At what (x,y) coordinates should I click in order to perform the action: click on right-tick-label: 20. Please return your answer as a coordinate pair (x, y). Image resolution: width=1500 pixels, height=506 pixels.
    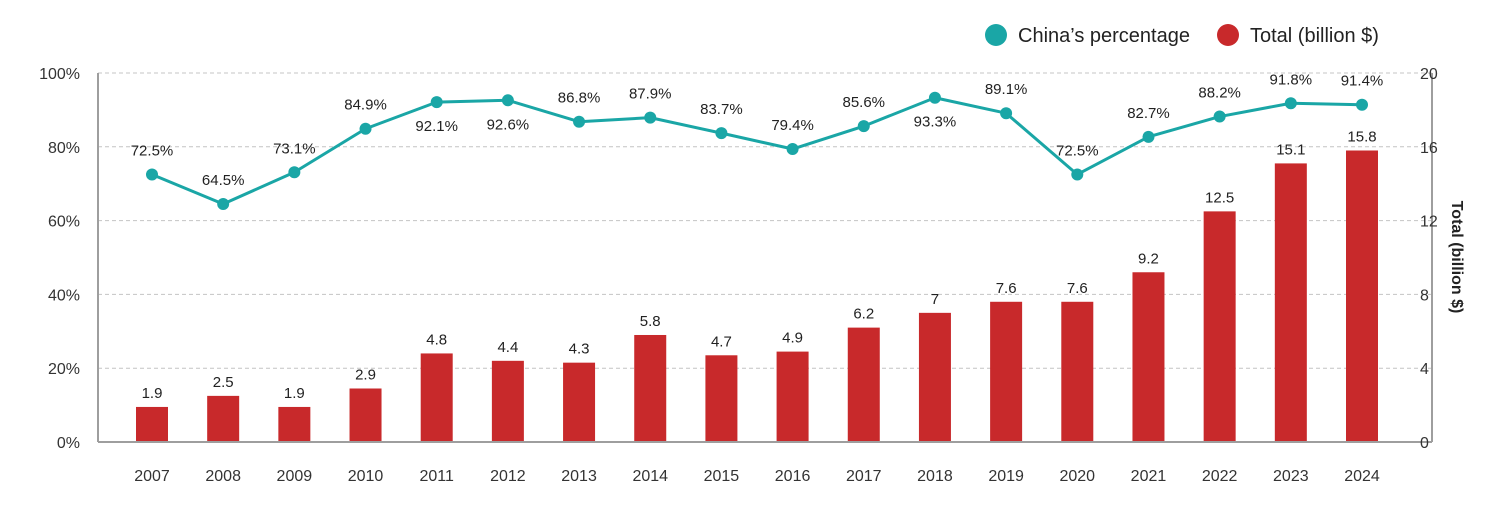
    Looking at the image, I should click on (1429, 74).